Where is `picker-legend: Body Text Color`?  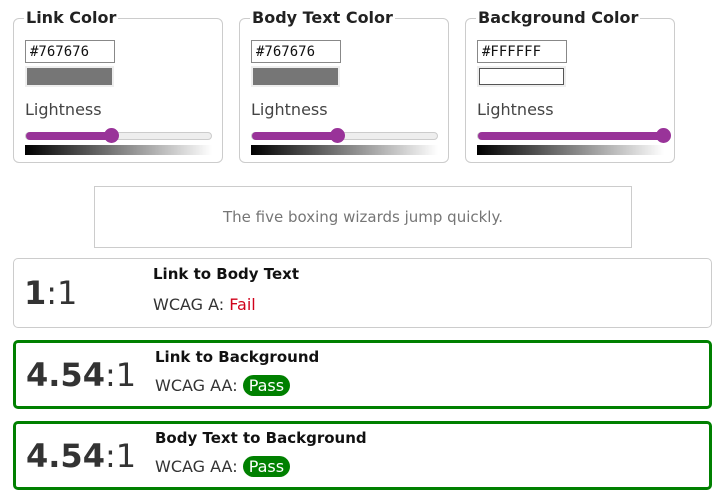
picker-legend: Body Text Color is located at coordinates (322, 17).